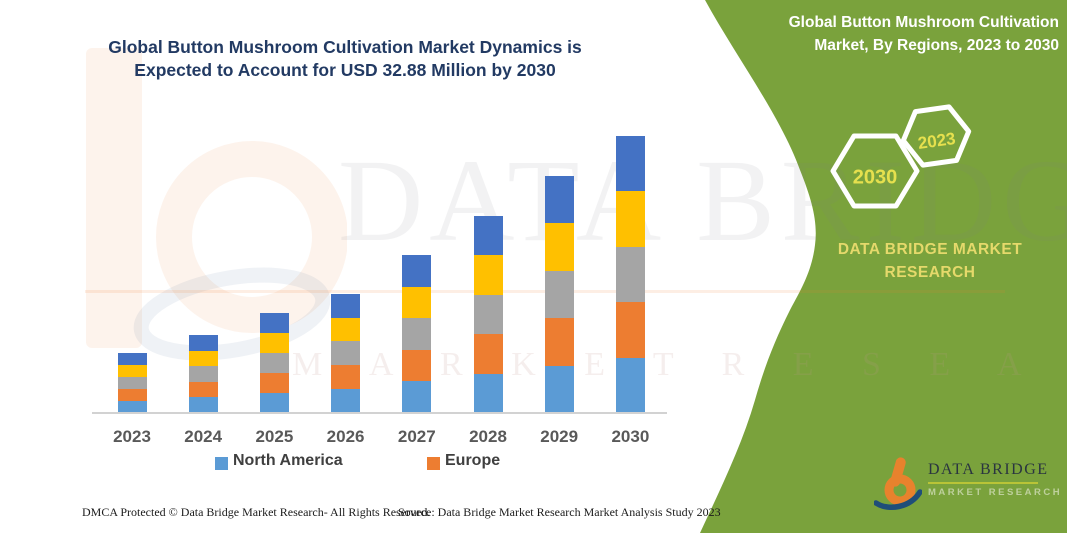 This screenshot has height=533, width=1067. I want to click on hexagon-2023: 2023, so click(936, 136).